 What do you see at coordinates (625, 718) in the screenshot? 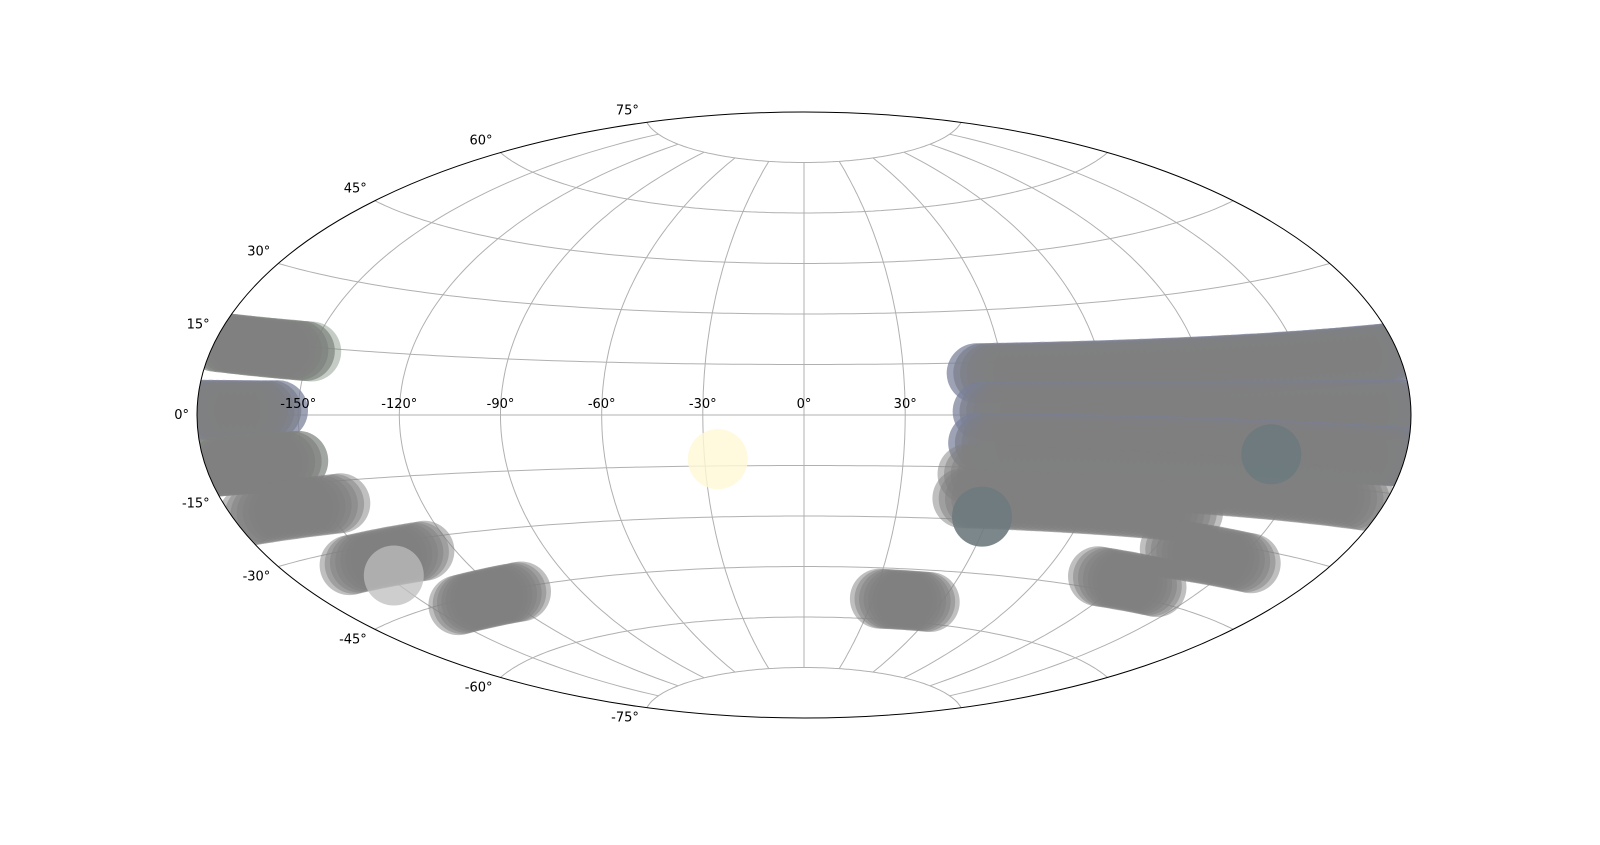
I see `y-tick-label: -75°` at bounding box center [625, 718].